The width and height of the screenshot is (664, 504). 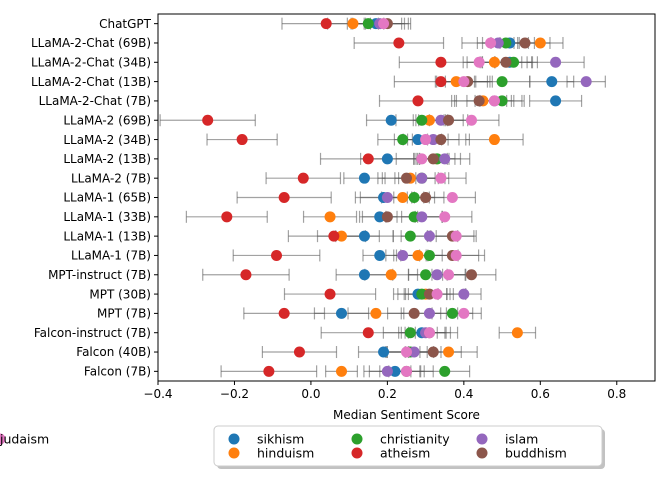 What do you see at coordinates (24, 439) in the screenshot?
I see `legend-label-judaism: judaism` at bounding box center [24, 439].